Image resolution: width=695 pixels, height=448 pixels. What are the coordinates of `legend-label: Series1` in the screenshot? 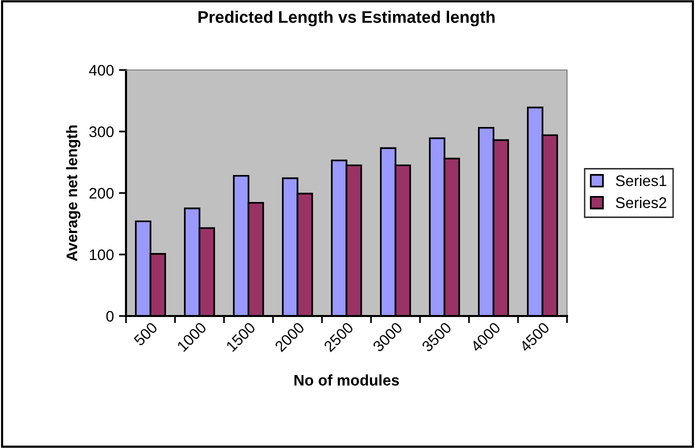 It's located at (641, 180).